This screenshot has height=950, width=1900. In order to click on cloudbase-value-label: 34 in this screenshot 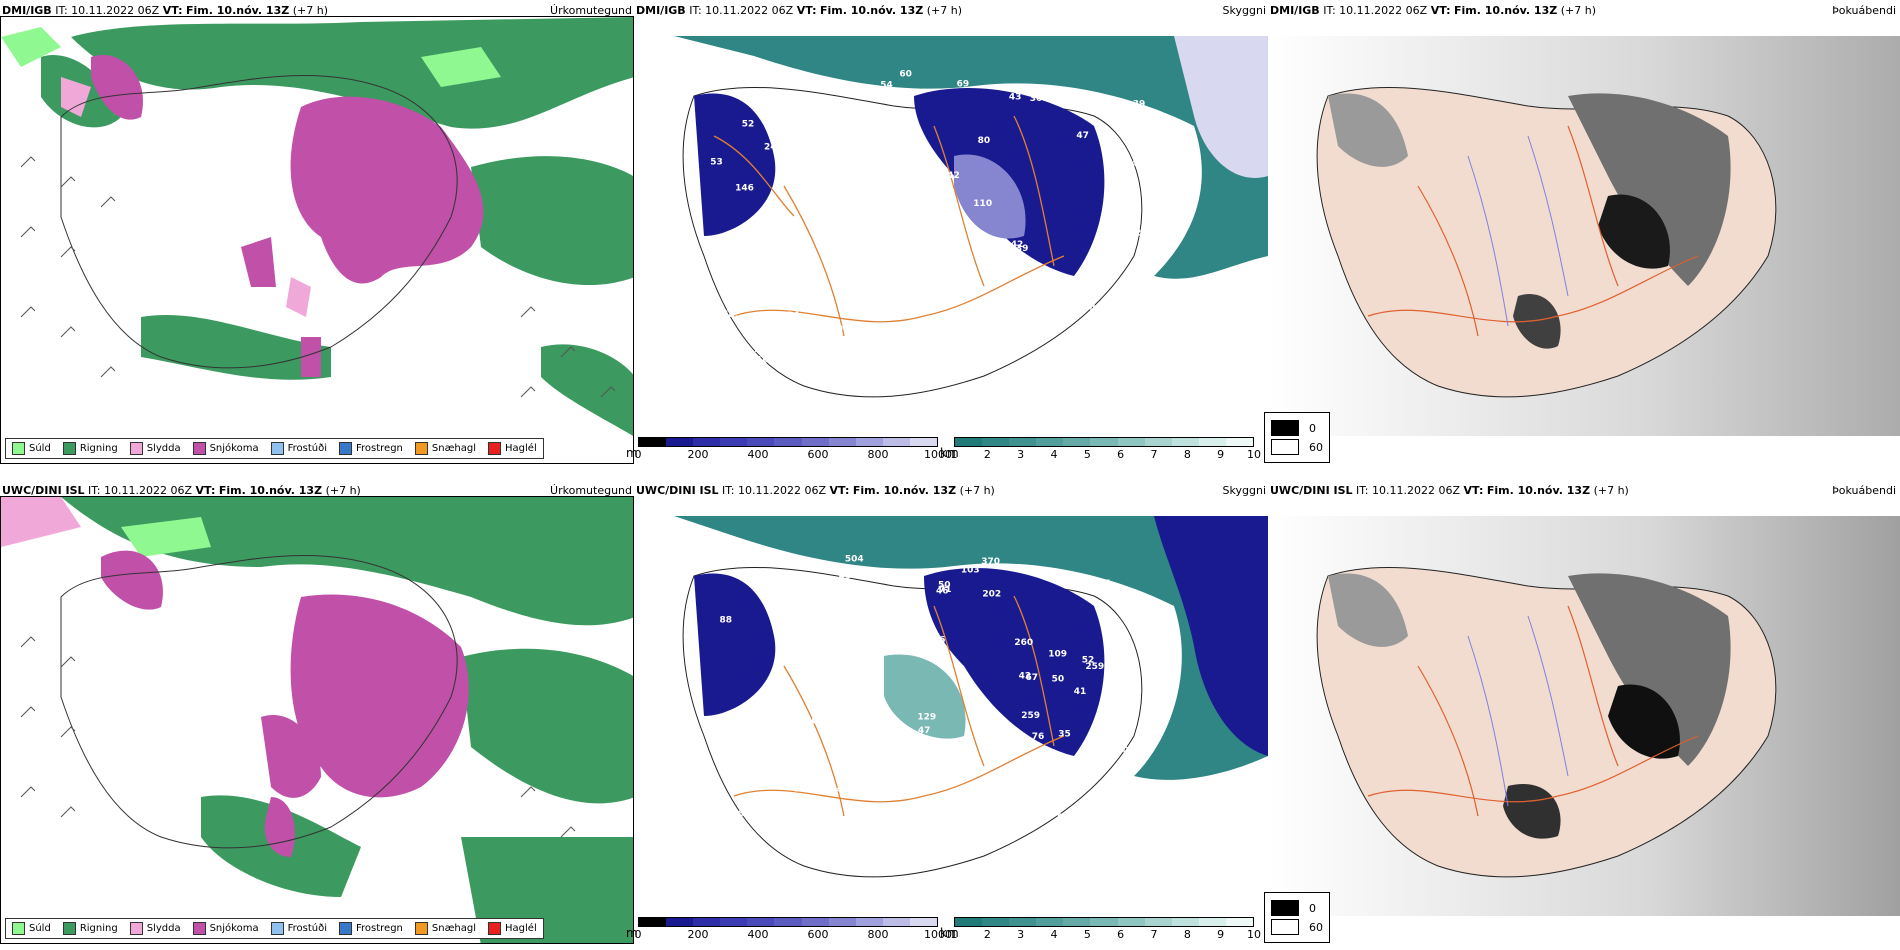, I will do `click(836, 791)`.